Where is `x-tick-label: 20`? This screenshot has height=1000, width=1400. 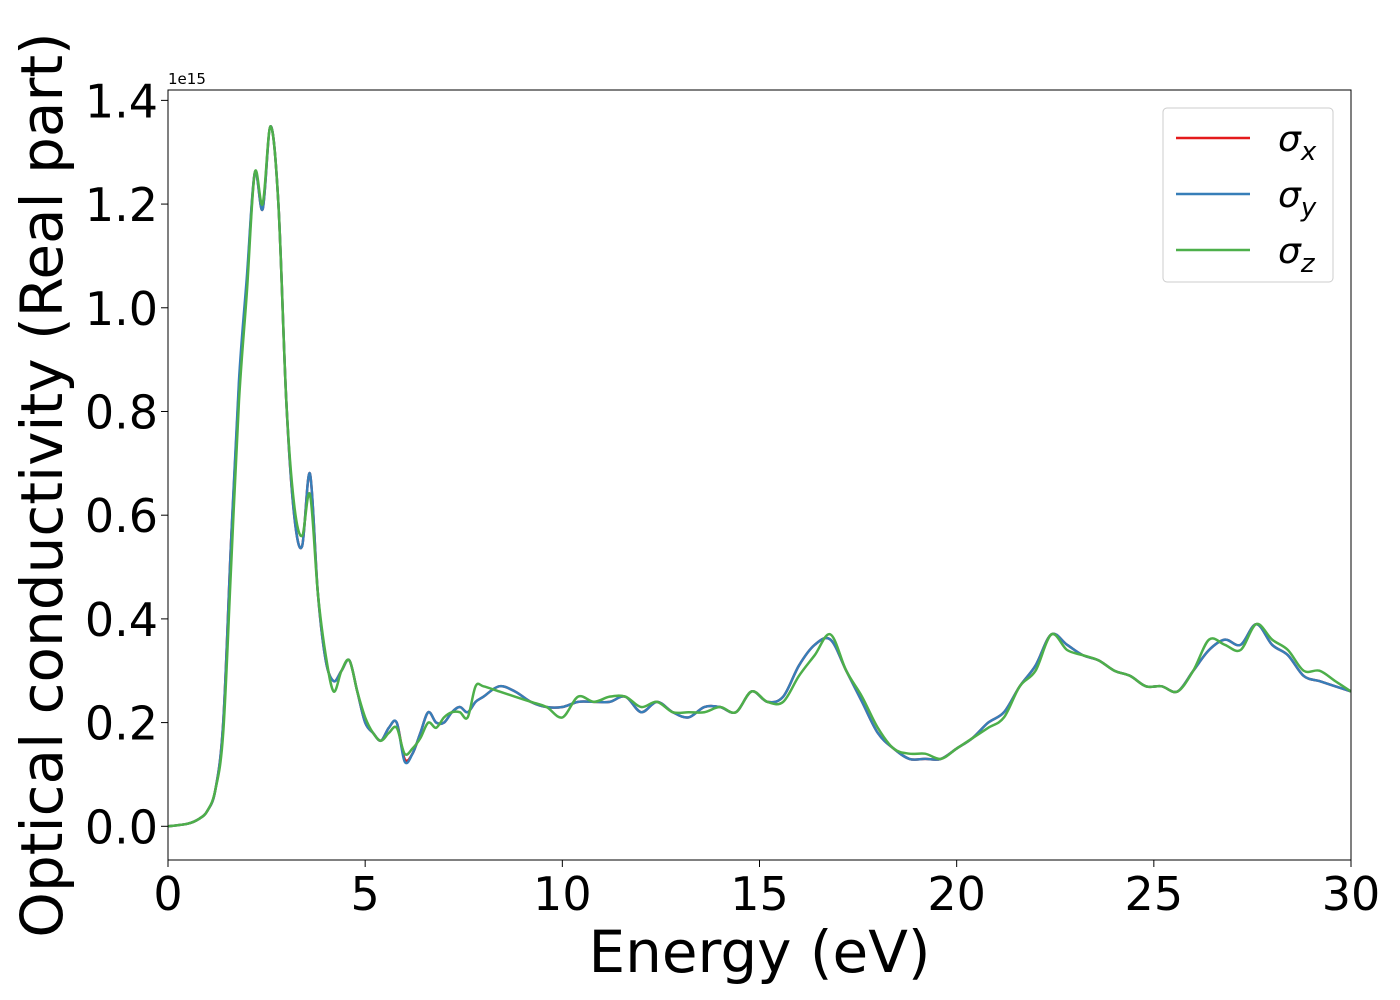
x-tick-label: 20 is located at coordinates (956, 894).